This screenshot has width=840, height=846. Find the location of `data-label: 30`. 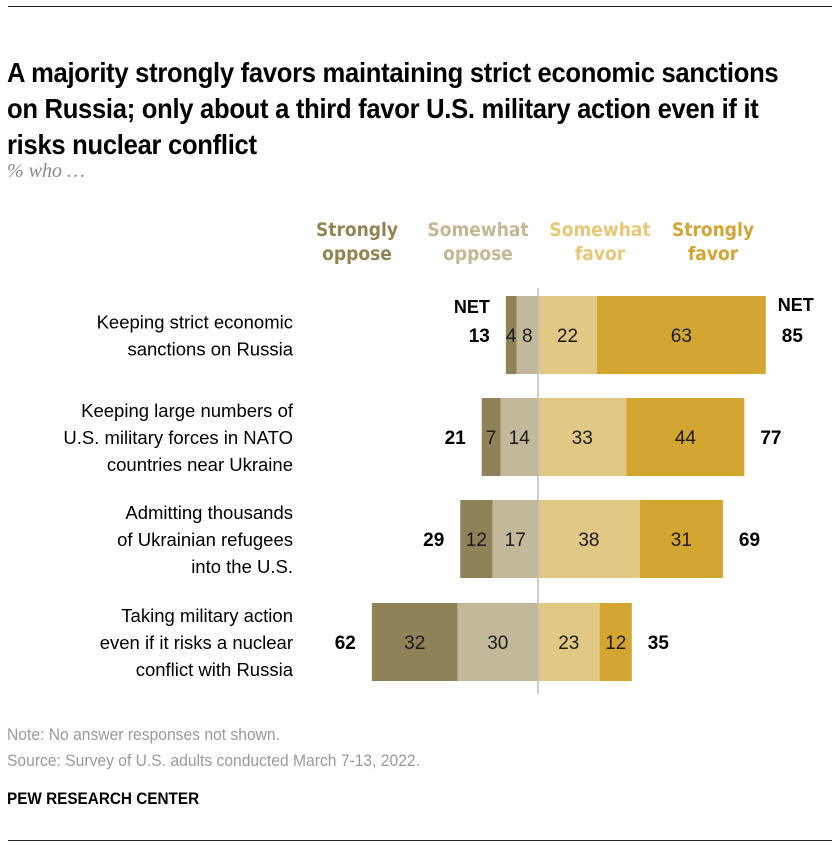

data-label: 30 is located at coordinates (497, 643).